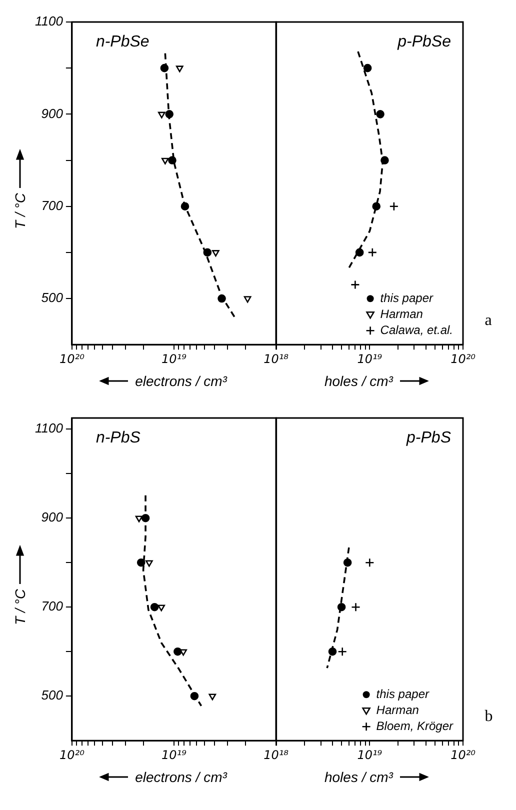 This screenshot has height=810, width=516. I want to click on text: n-PbS, so click(118, 437).